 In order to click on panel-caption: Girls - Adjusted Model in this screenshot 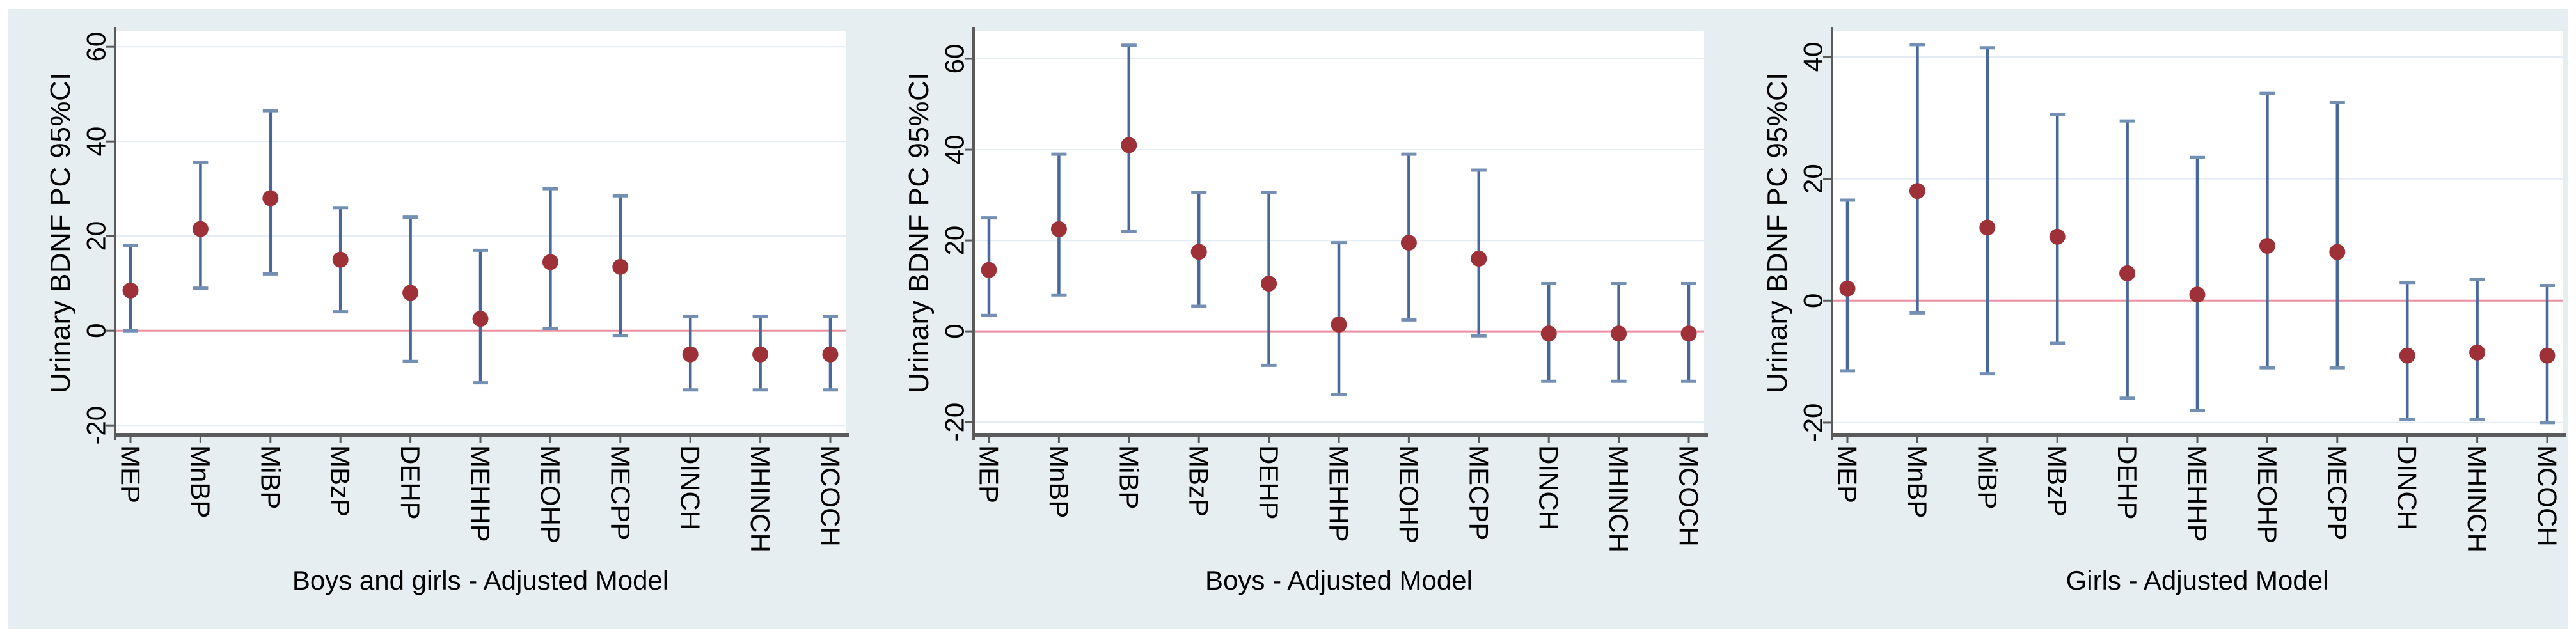, I will do `click(2197, 580)`.